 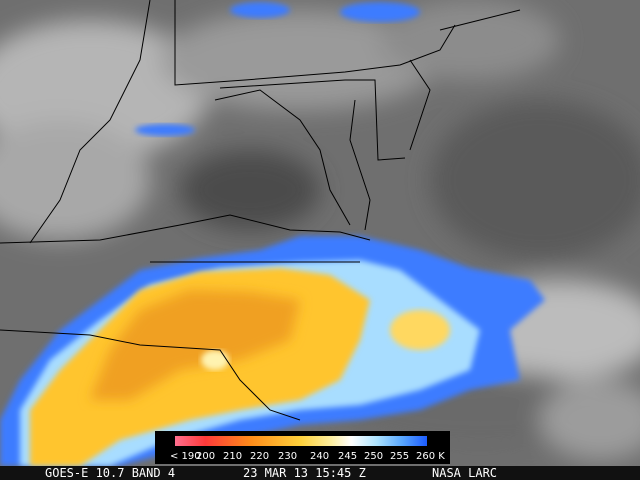 I want to click on footer-bar, so click(x=320, y=473).